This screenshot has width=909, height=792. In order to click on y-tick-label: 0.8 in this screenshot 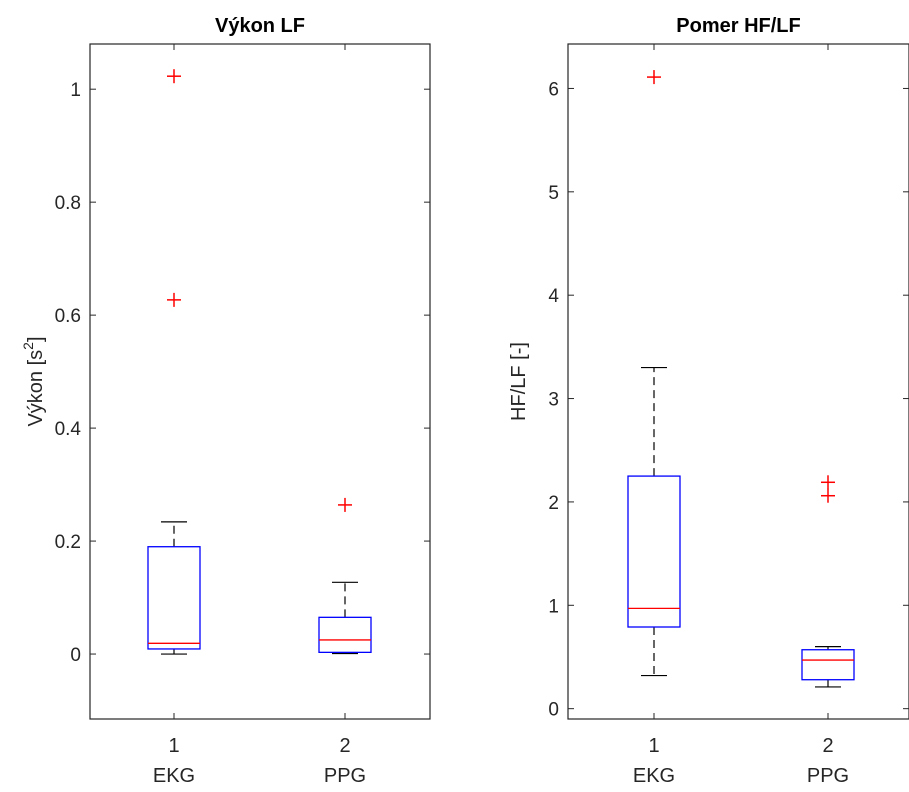, I will do `click(68, 203)`.